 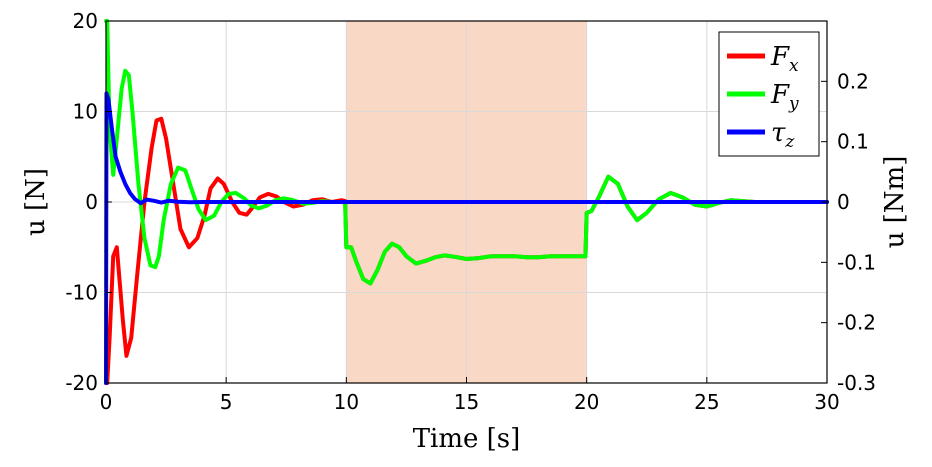 I want to click on y-right-tick-label: -0.3, so click(x=856, y=383).